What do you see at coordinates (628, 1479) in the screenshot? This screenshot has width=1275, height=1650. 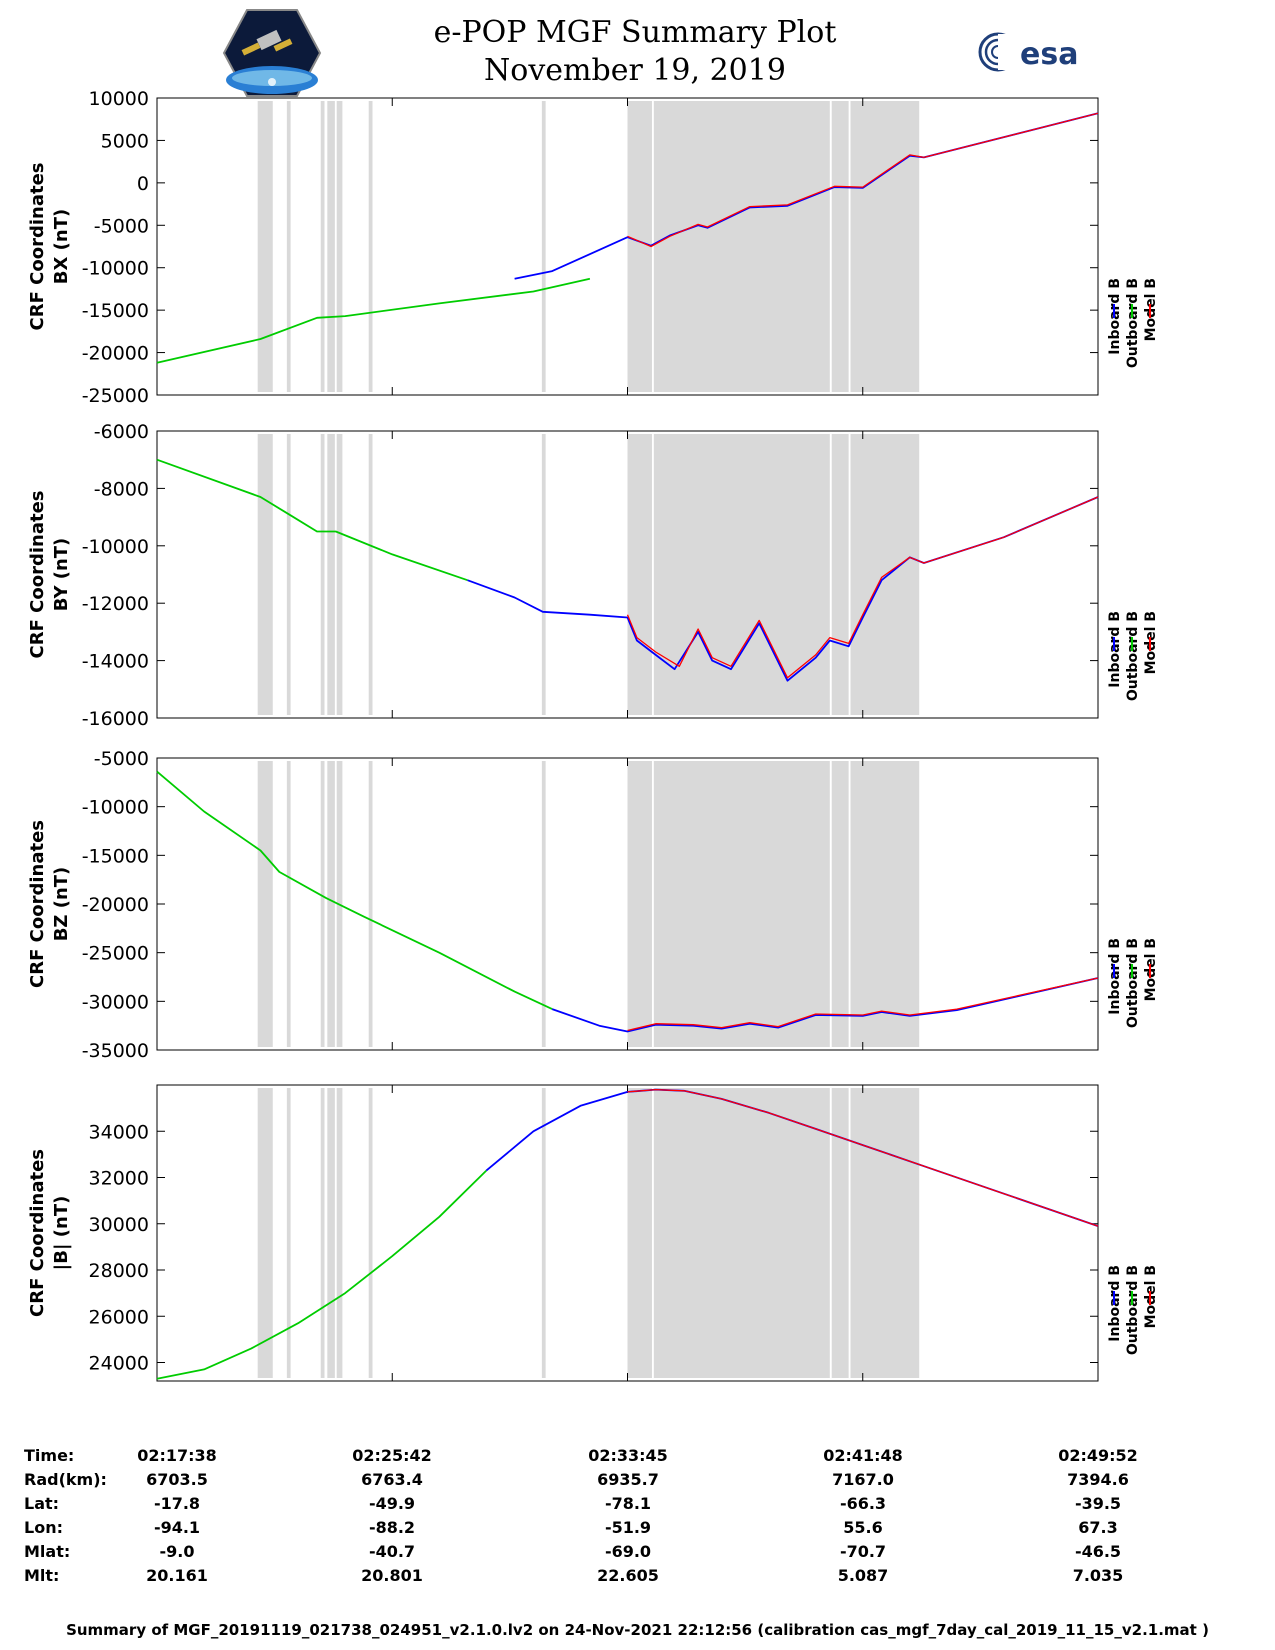 I see `info-cell: 6935.7` at bounding box center [628, 1479].